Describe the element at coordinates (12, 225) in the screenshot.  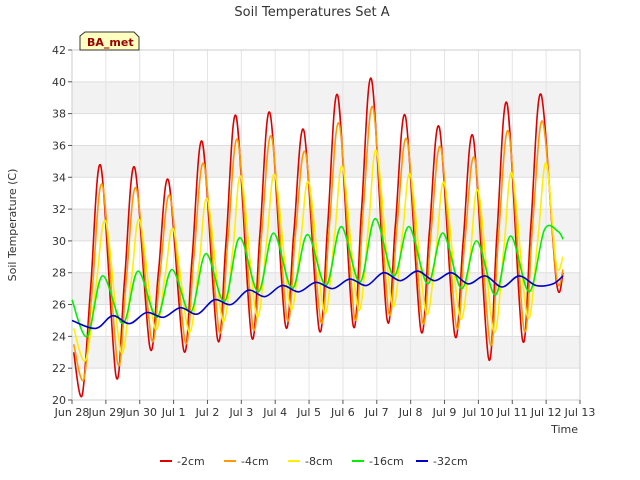
I see `y-axis-label: Soil Temperature (C)` at that location.